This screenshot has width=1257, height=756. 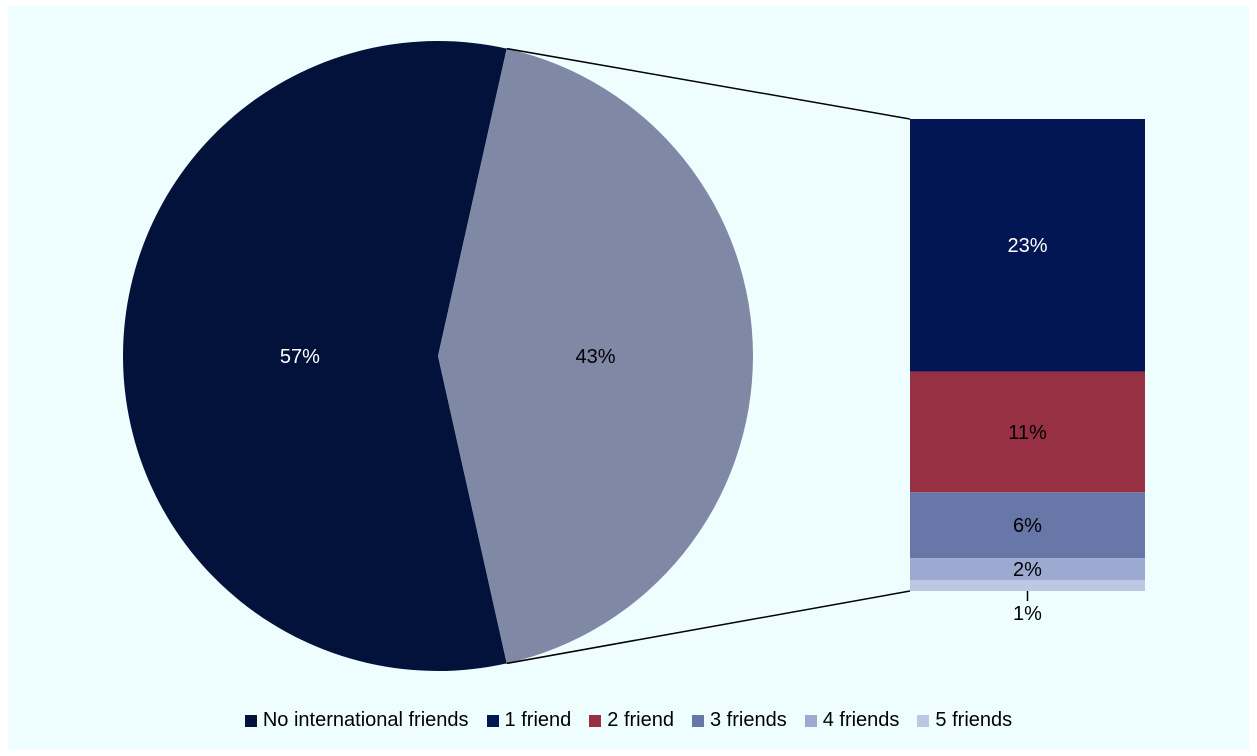 I want to click on legend-item: No international friends, so click(x=356, y=720).